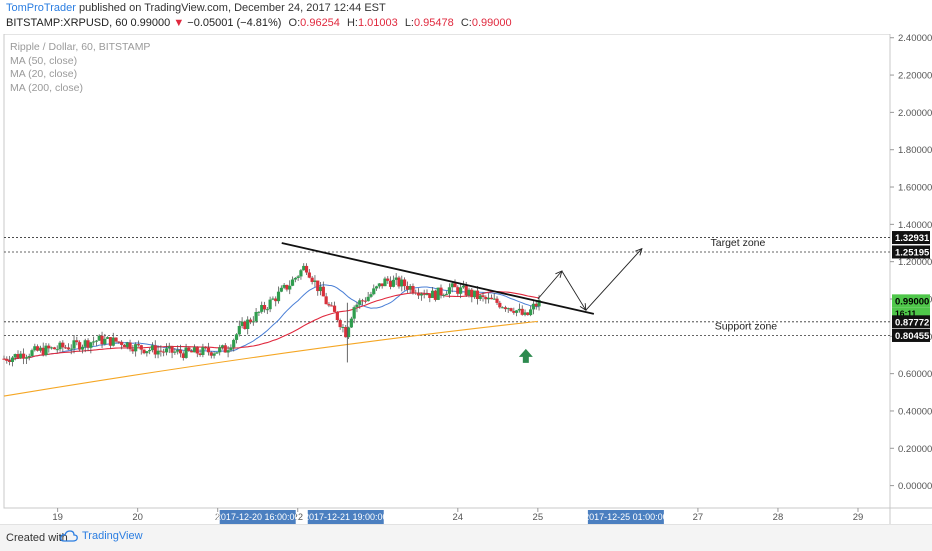 This screenshot has width=932, height=551. Describe the element at coordinates (434, 23) in the screenshot. I see `low-value: 0.95478` at that location.